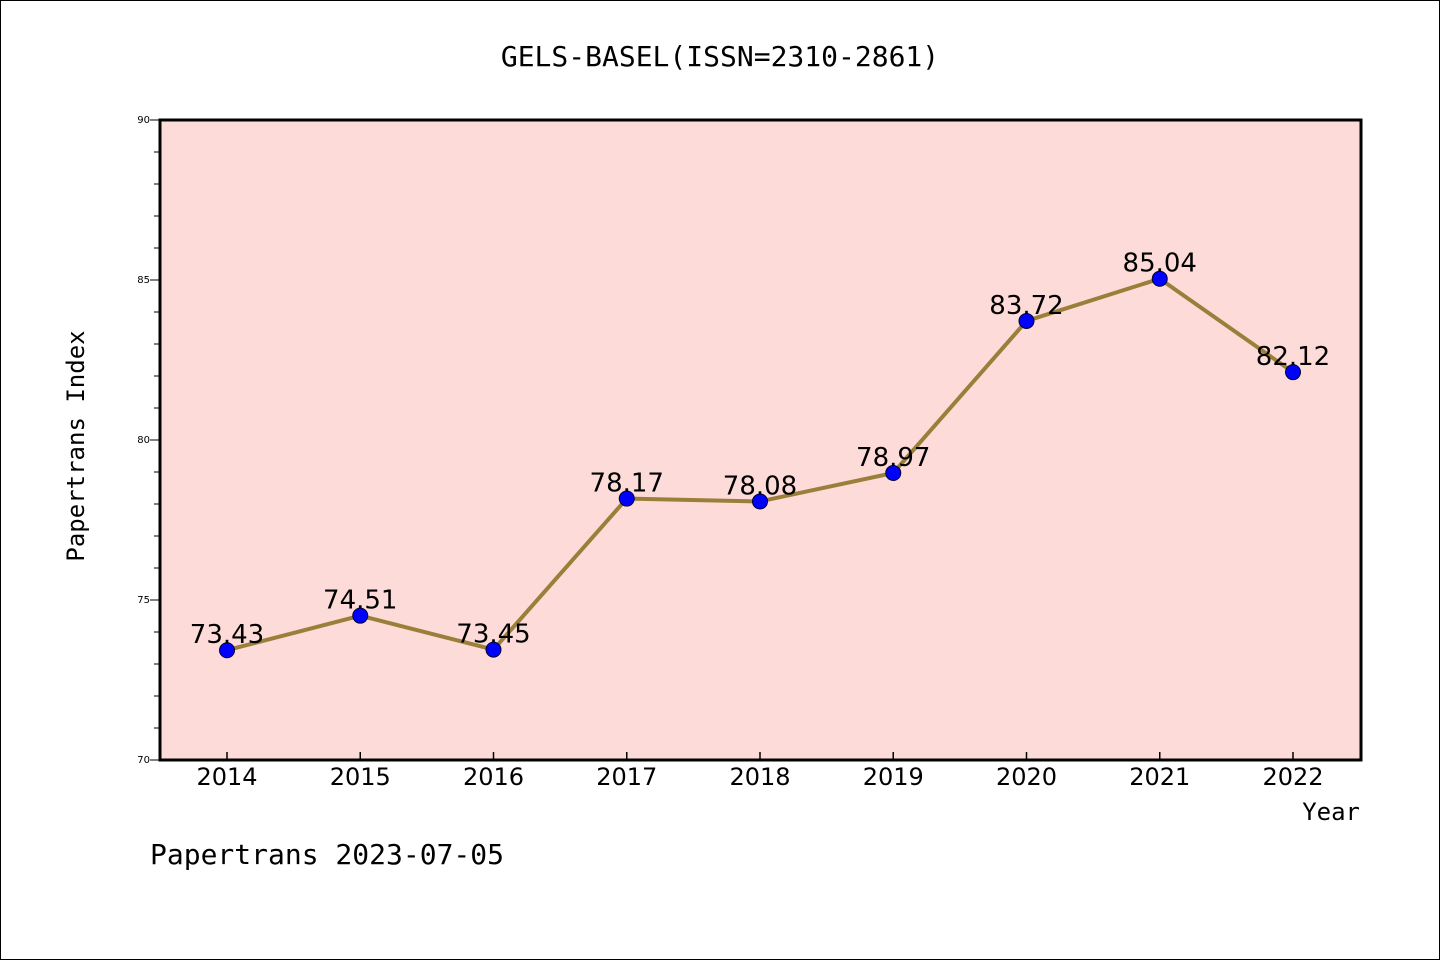  What do you see at coordinates (360, 601) in the screenshot?
I see `data-label: 74.51` at bounding box center [360, 601].